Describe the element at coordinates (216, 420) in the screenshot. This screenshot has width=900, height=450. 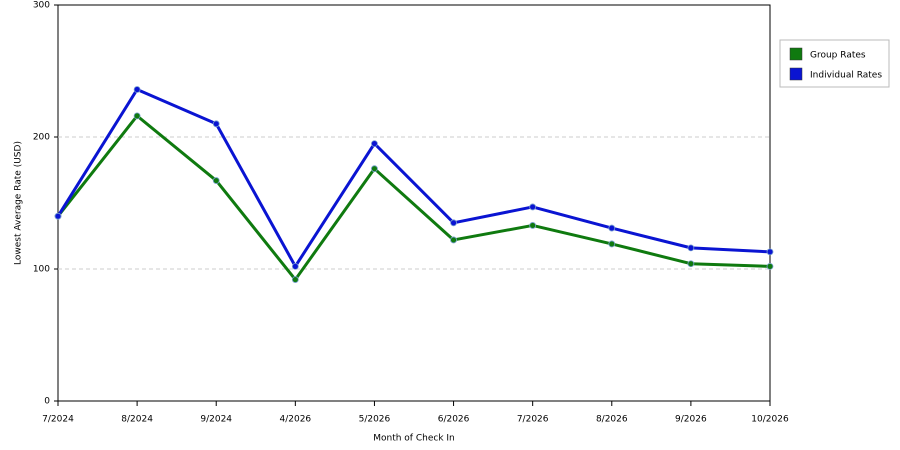
I see `x-tick-label: 9/2024` at that location.